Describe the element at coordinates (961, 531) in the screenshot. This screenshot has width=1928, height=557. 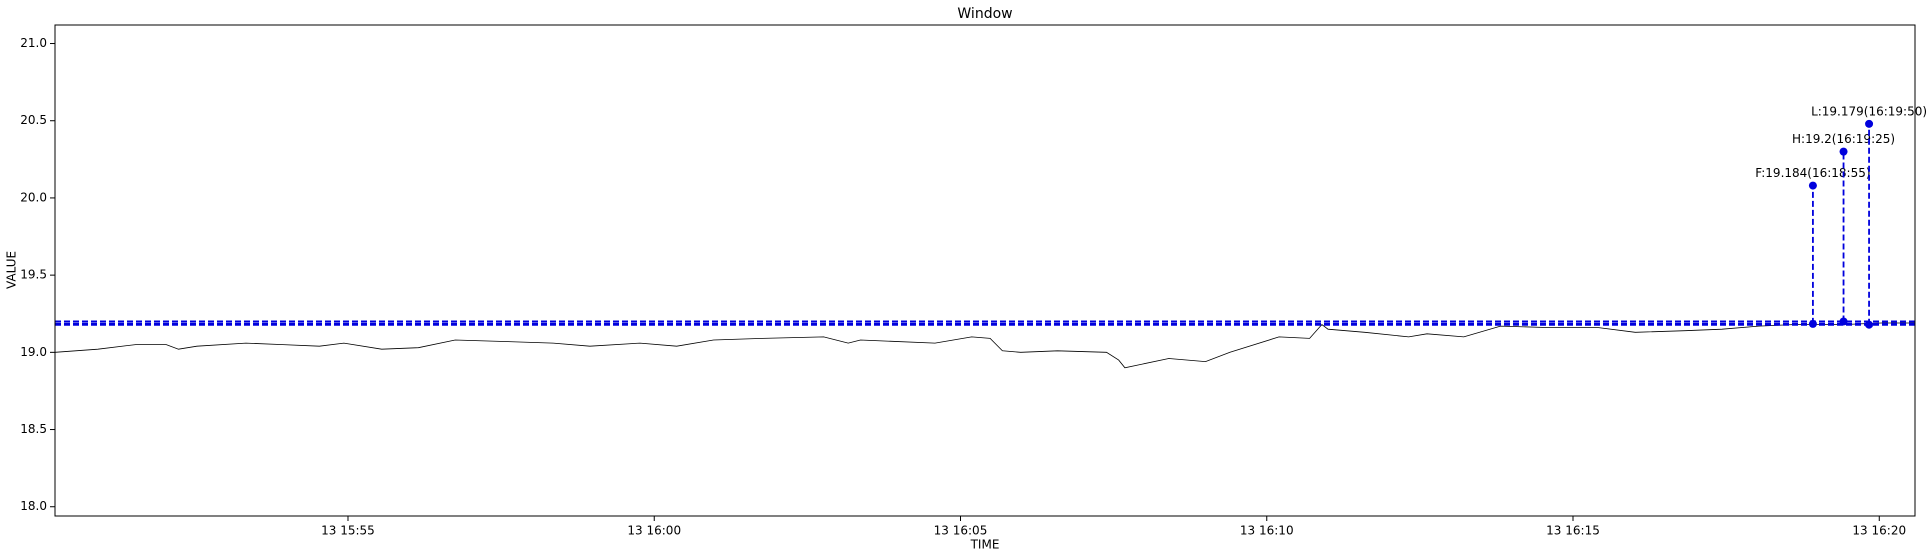
I see `x-tick-label: 13 16:05` at that location.